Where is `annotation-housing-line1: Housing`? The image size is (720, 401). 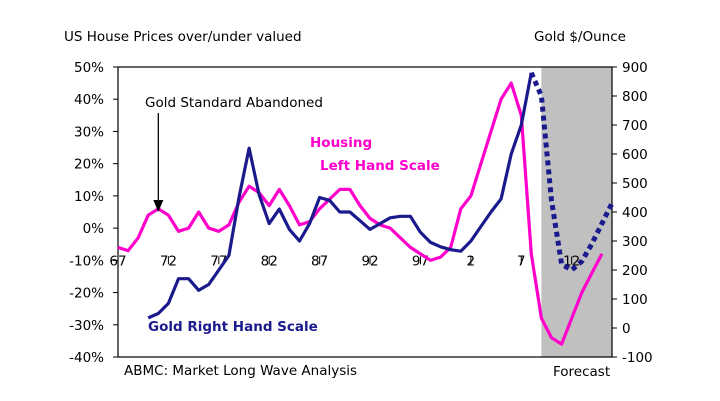 annotation-housing-line1: Housing is located at coordinates (341, 143).